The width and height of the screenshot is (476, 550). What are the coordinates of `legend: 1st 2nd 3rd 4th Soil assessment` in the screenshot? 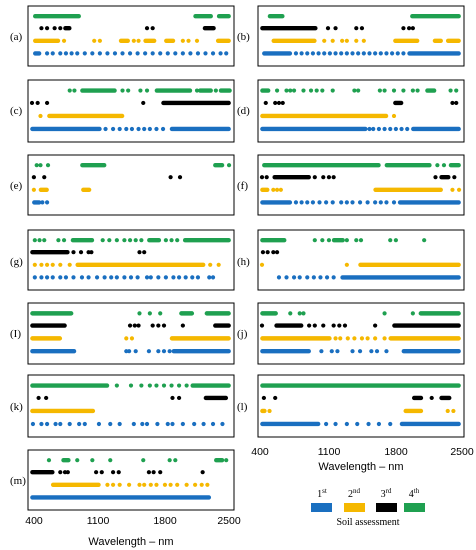 It's located at (368, 507).